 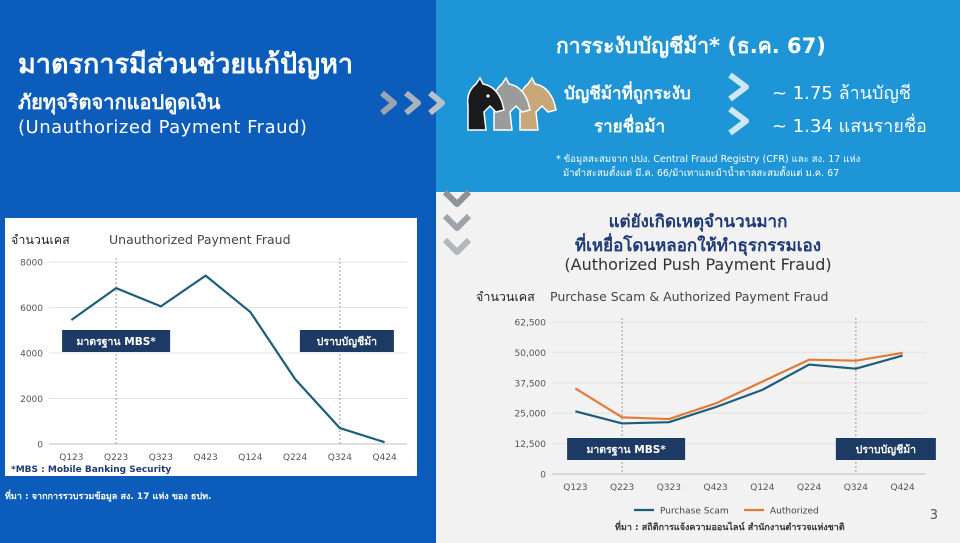 I want to click on chart-title: Unauthorized Payment Fraud, so click(x=200, y=239).